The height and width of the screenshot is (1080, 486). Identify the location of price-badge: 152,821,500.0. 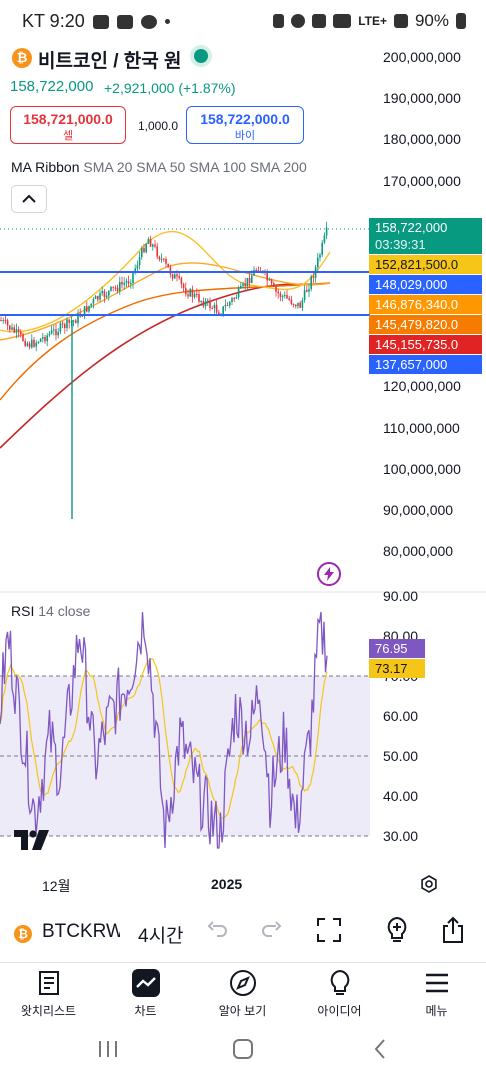
(425, 264).